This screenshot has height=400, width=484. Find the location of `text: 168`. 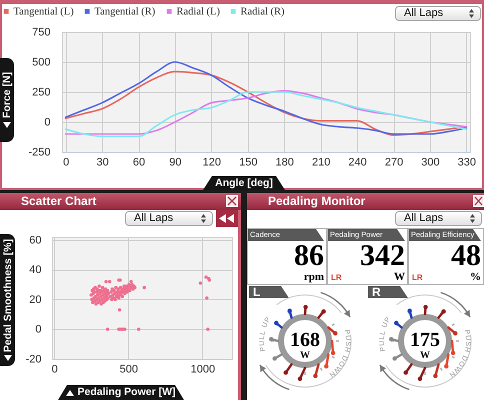

text: 168 is located at coordinates (305, 340).